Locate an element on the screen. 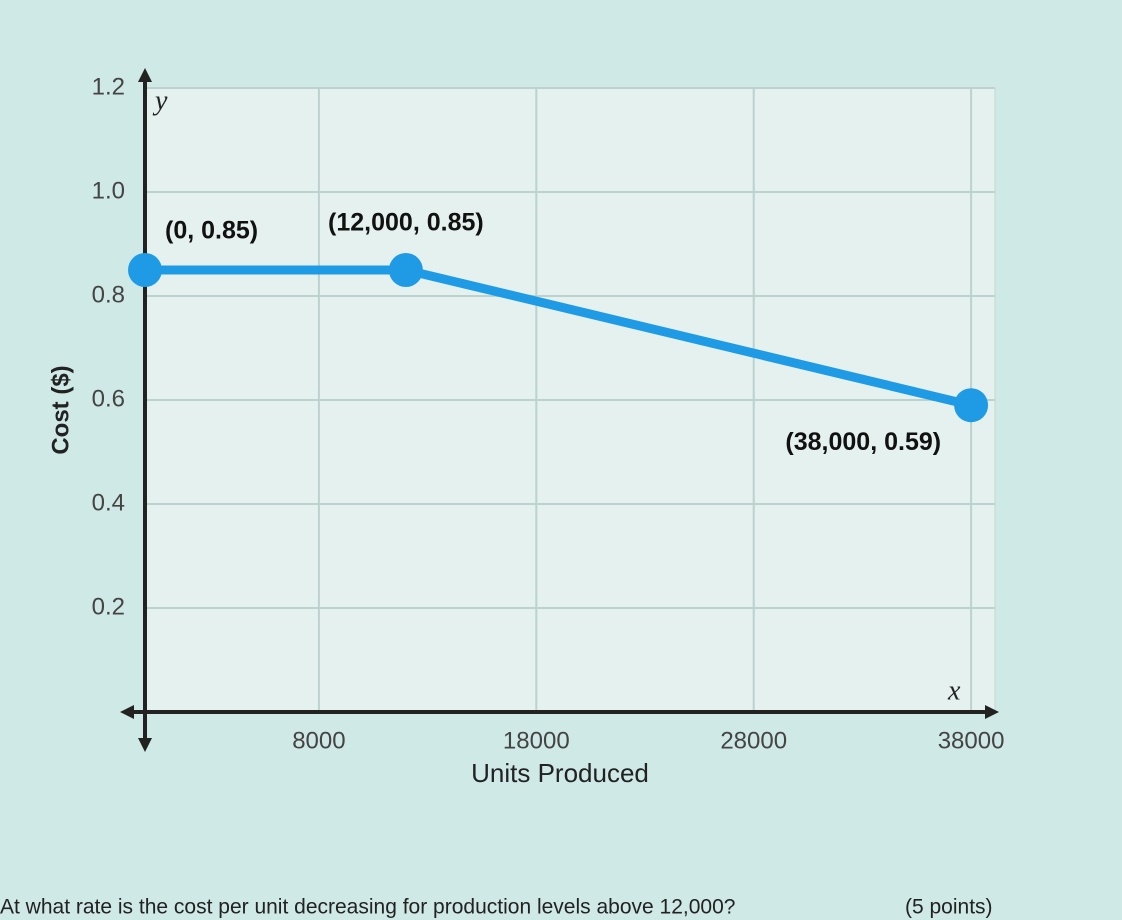  y-tick-label: 0.4 is located at coordinates (108, 502).